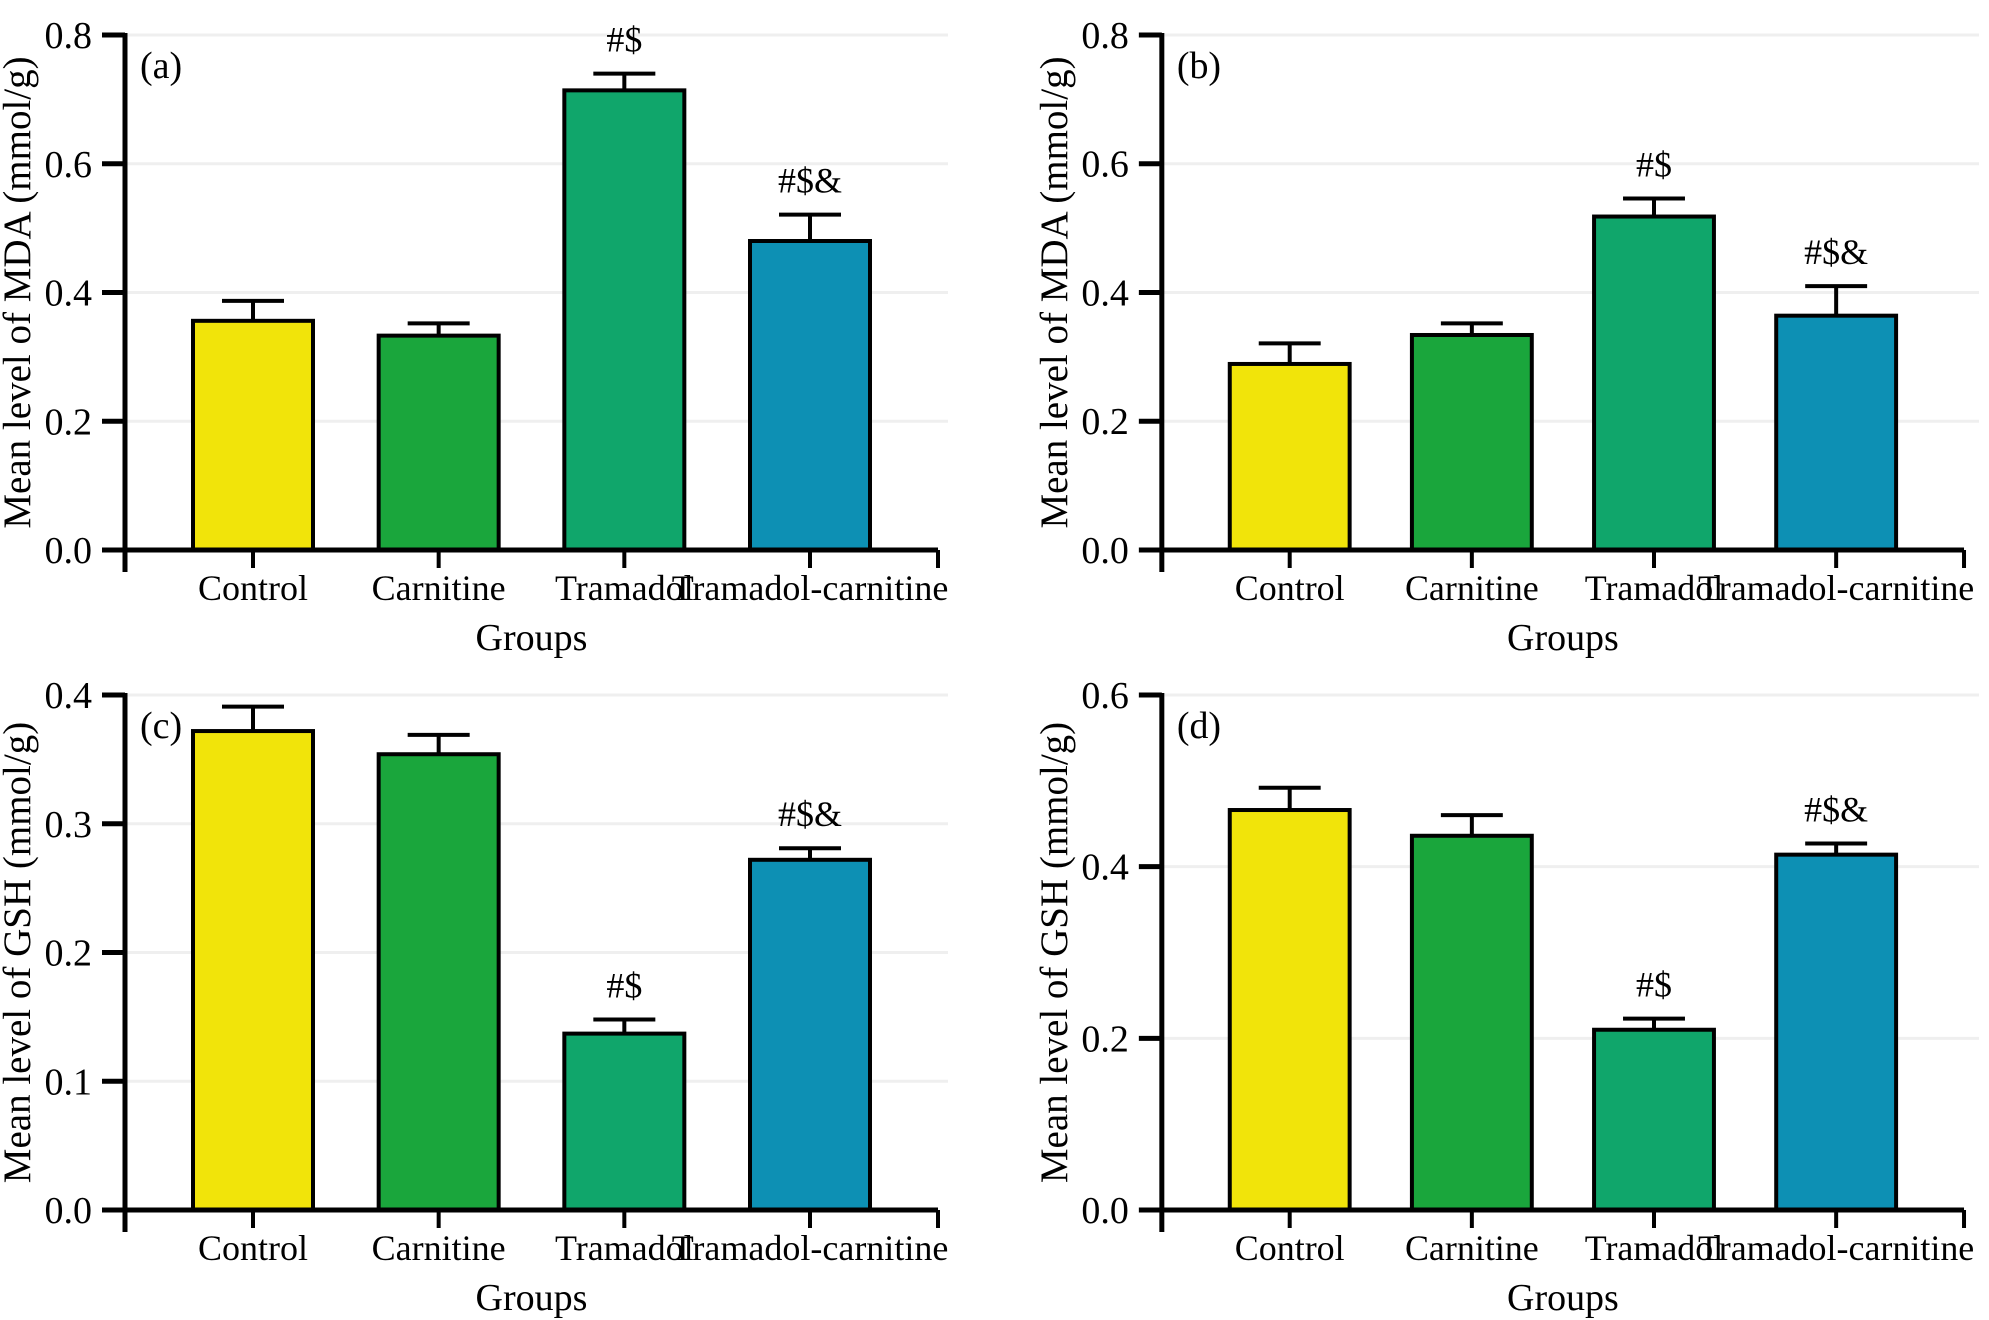 The height and width of the screenshot is (1320, 1989). Describe the element at coordinates (1199, 66) in the screenshot. I see `panel-letter: (b)` at that location.